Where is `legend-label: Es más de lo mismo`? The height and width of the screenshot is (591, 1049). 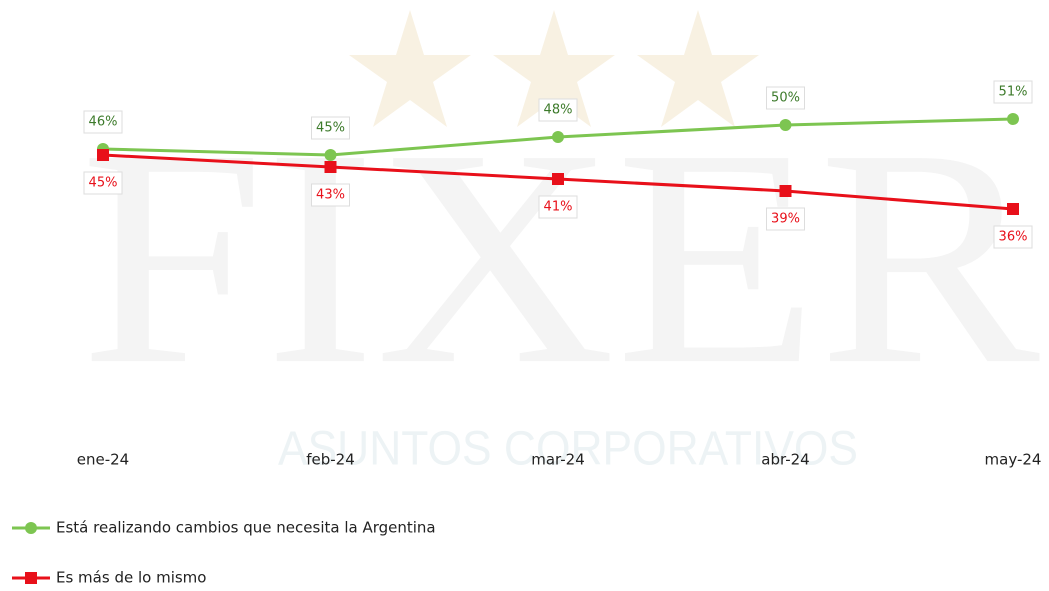
legend-label: Es más de lo mismo is located at coordinates (131, 578).